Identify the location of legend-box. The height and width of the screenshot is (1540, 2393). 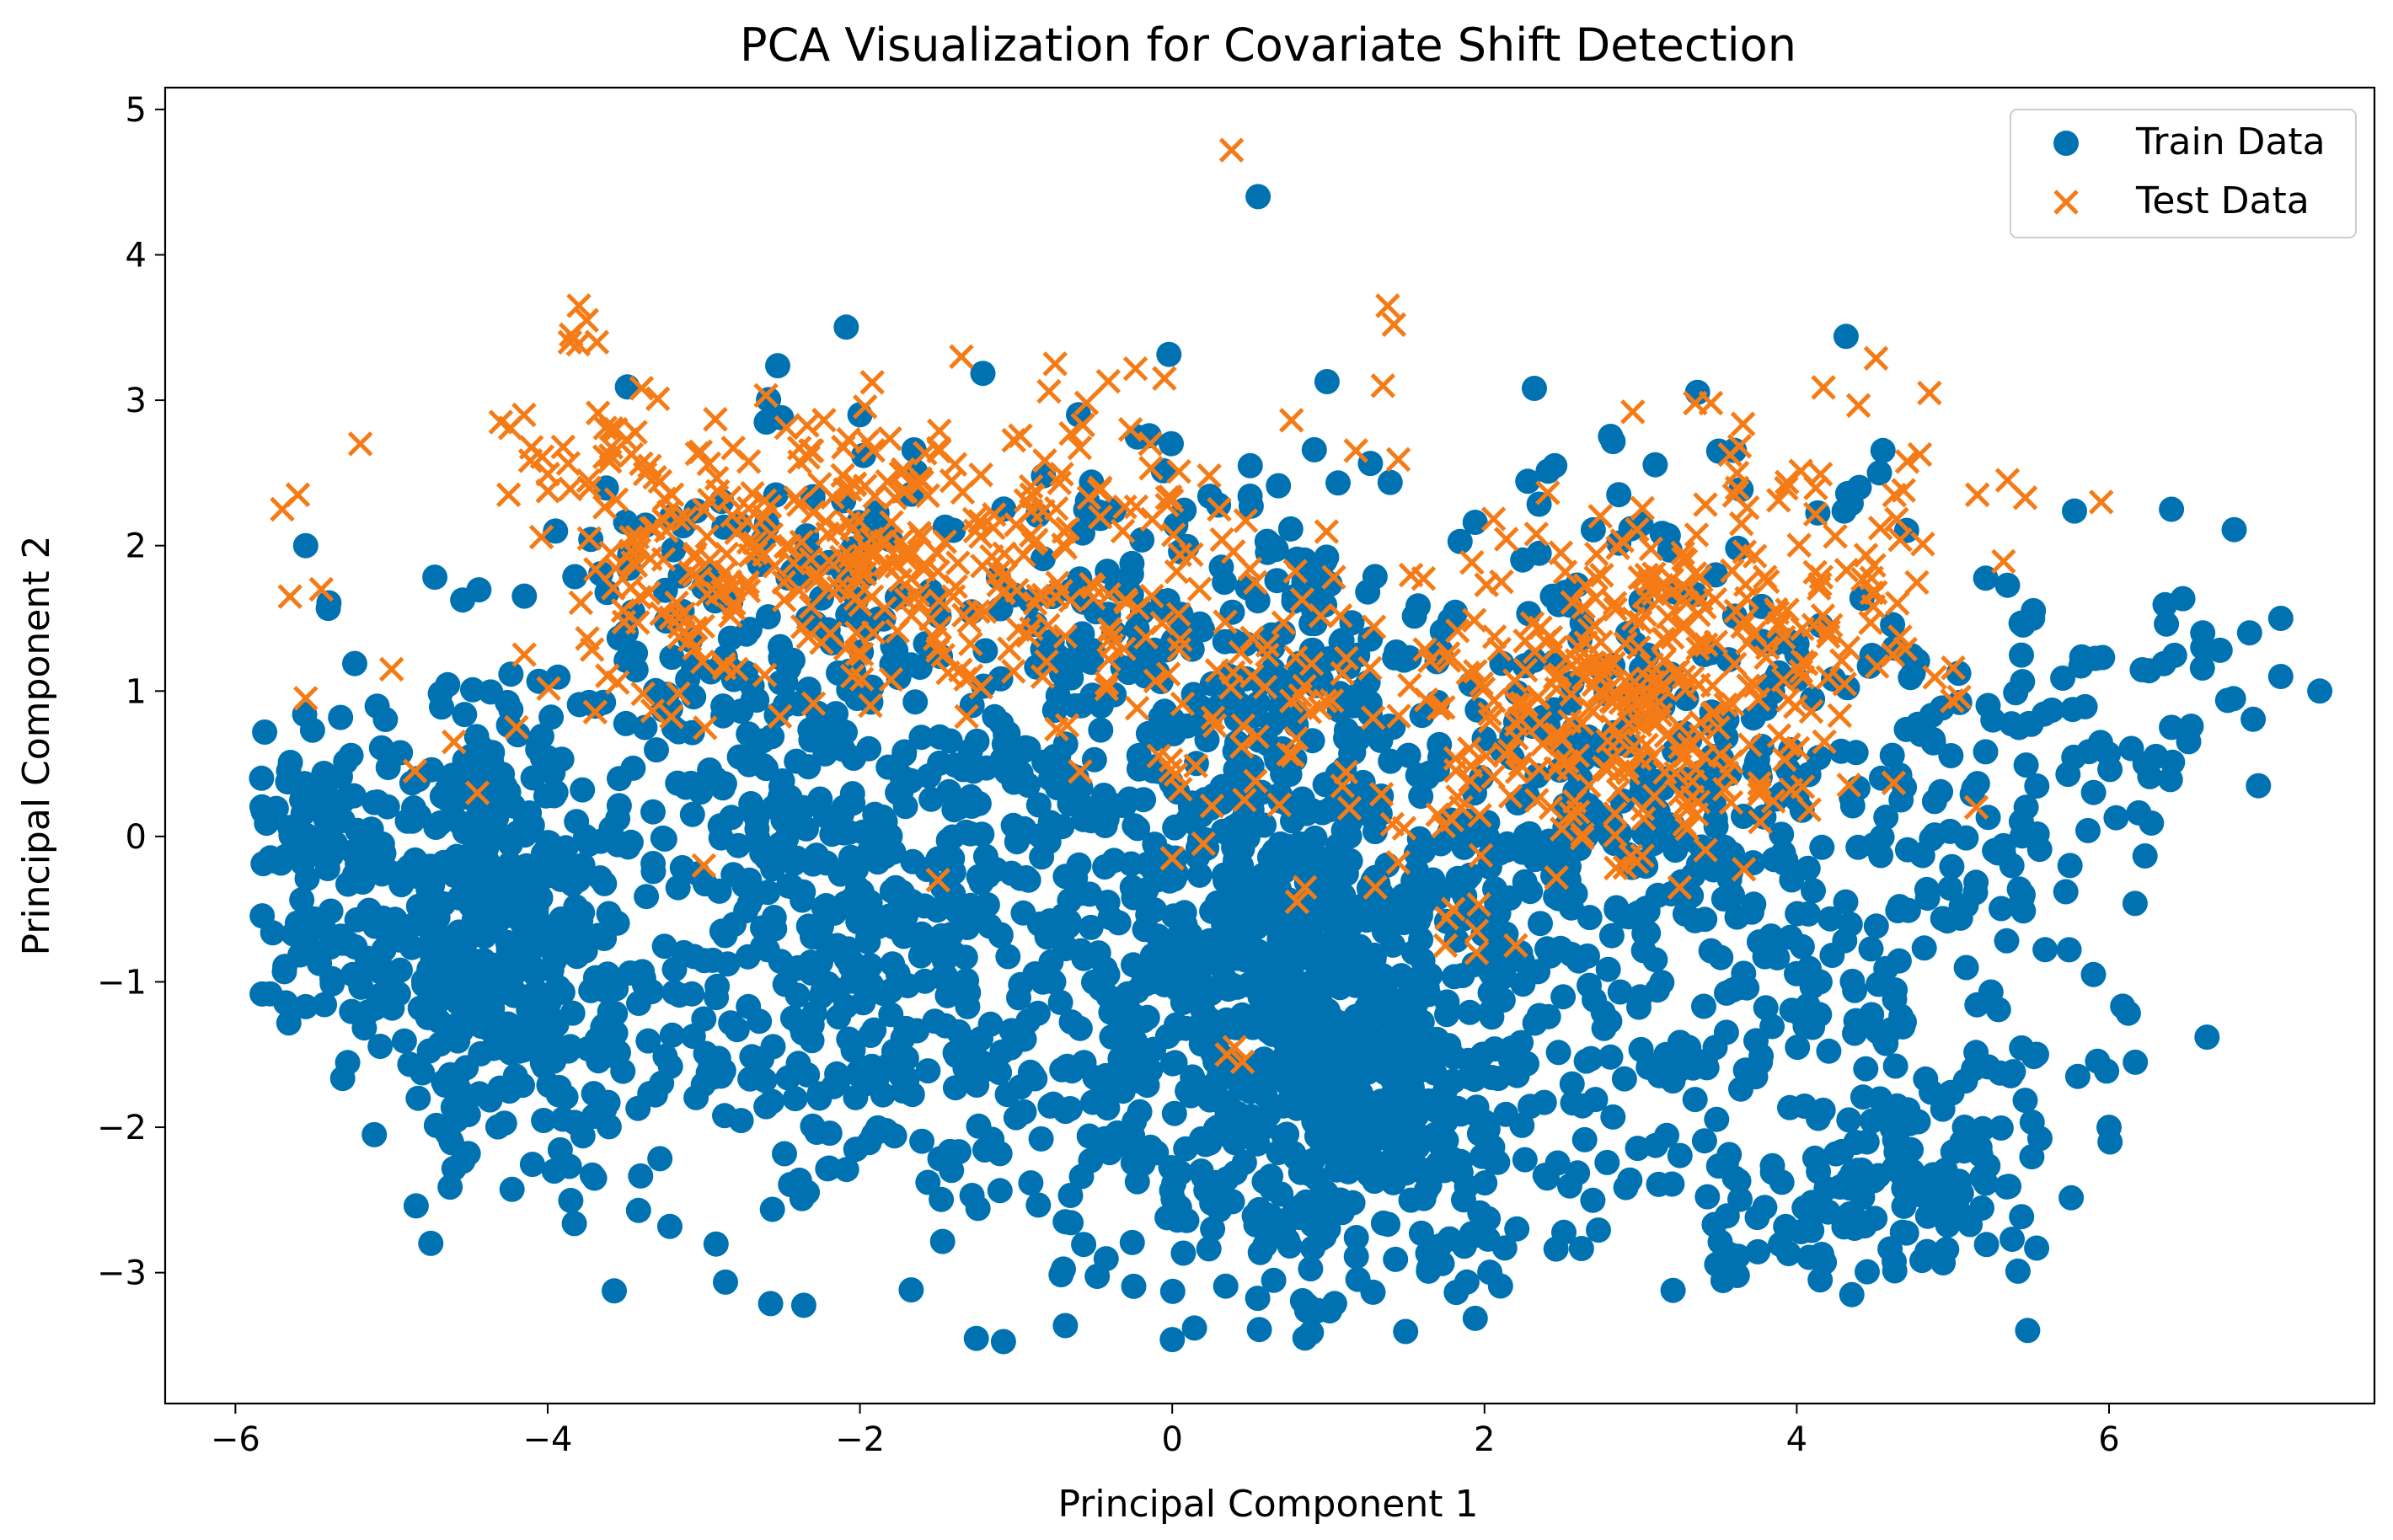
(2183, 173).